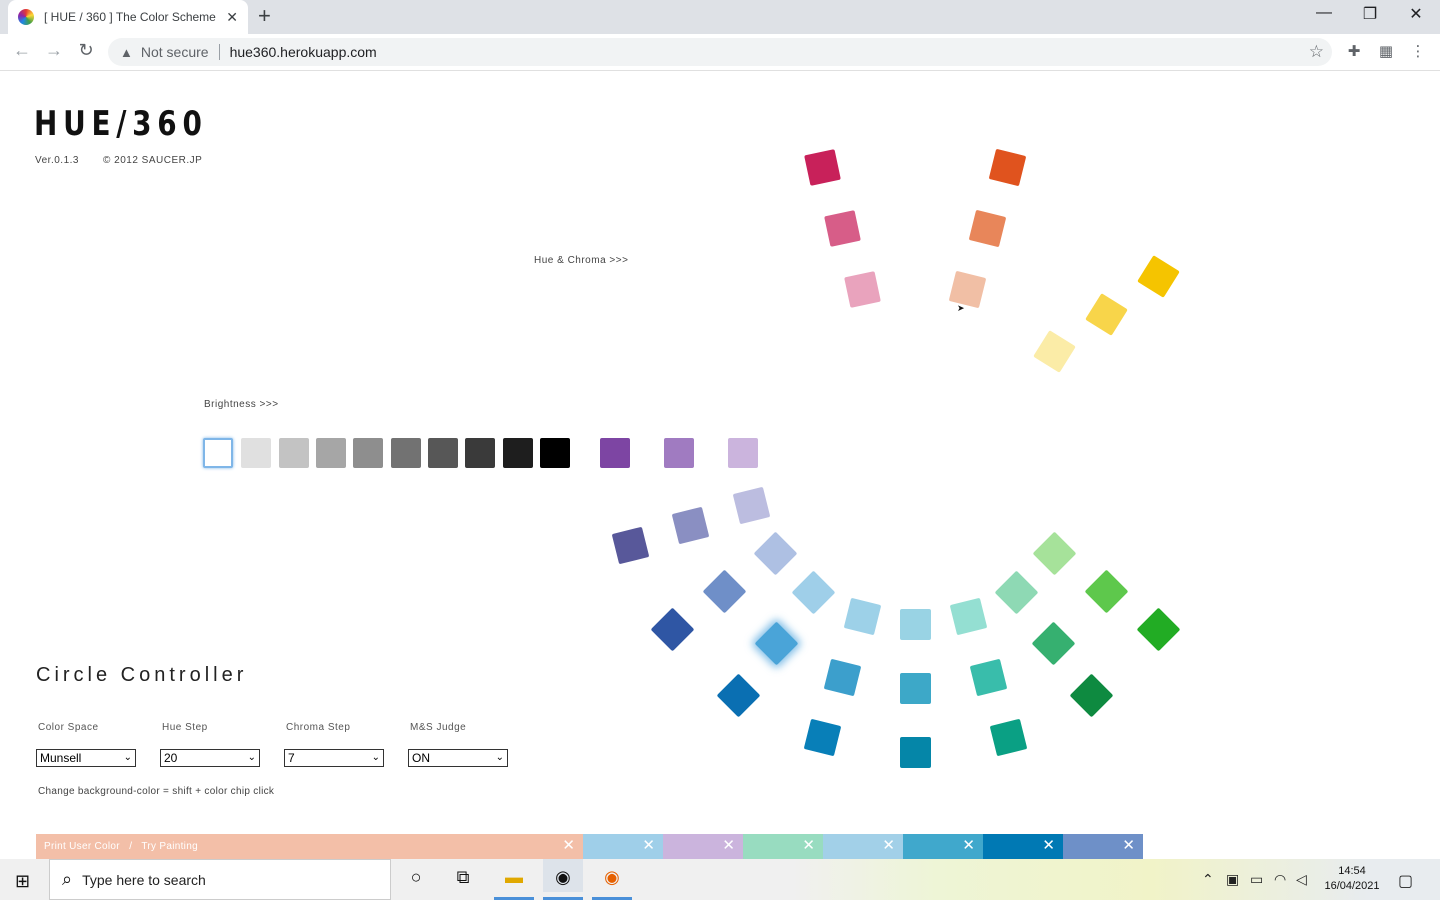 The width and height of the screenshot is (1440, 900). What do you see at coordinates (514, 877) in the screenshot?
I see `file-explorer-icon: ▬` at bounding box center [514, 877].